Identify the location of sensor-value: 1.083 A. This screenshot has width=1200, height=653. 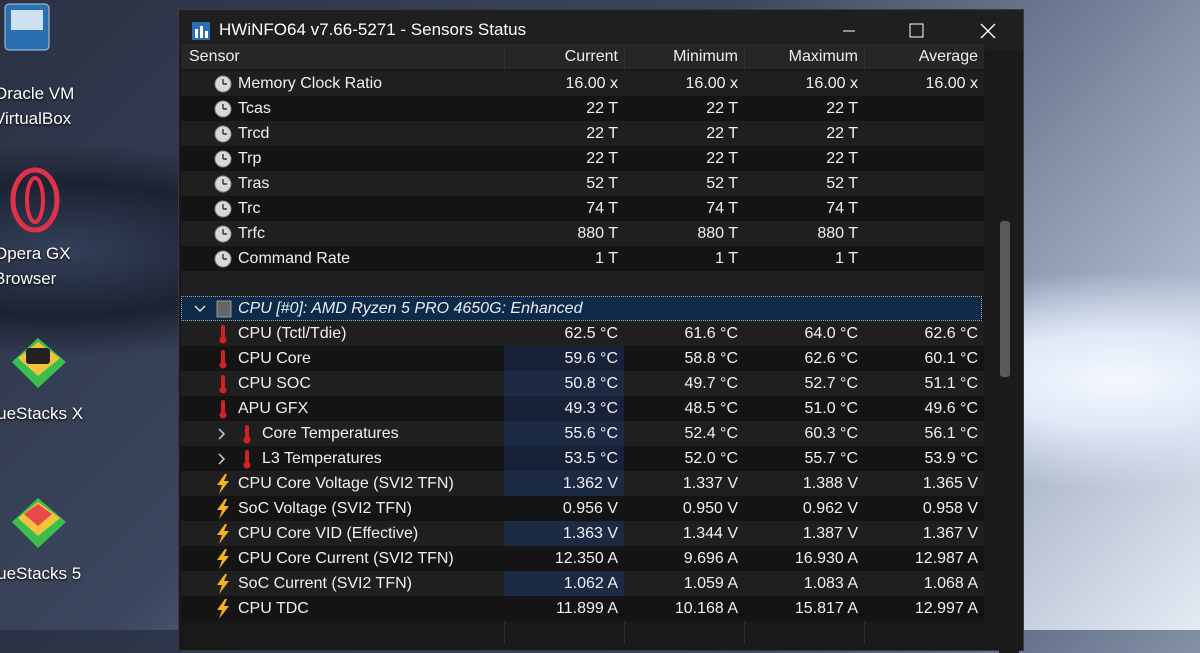
(830, 583).